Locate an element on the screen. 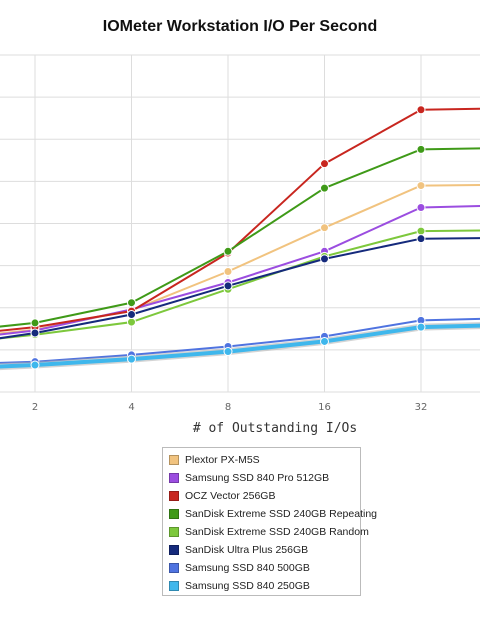 The height and width of the screenshot is (619, 480). legend-label: SanDisk Extreme SSD 240GB Repeating is located at coordinates (281, 514).